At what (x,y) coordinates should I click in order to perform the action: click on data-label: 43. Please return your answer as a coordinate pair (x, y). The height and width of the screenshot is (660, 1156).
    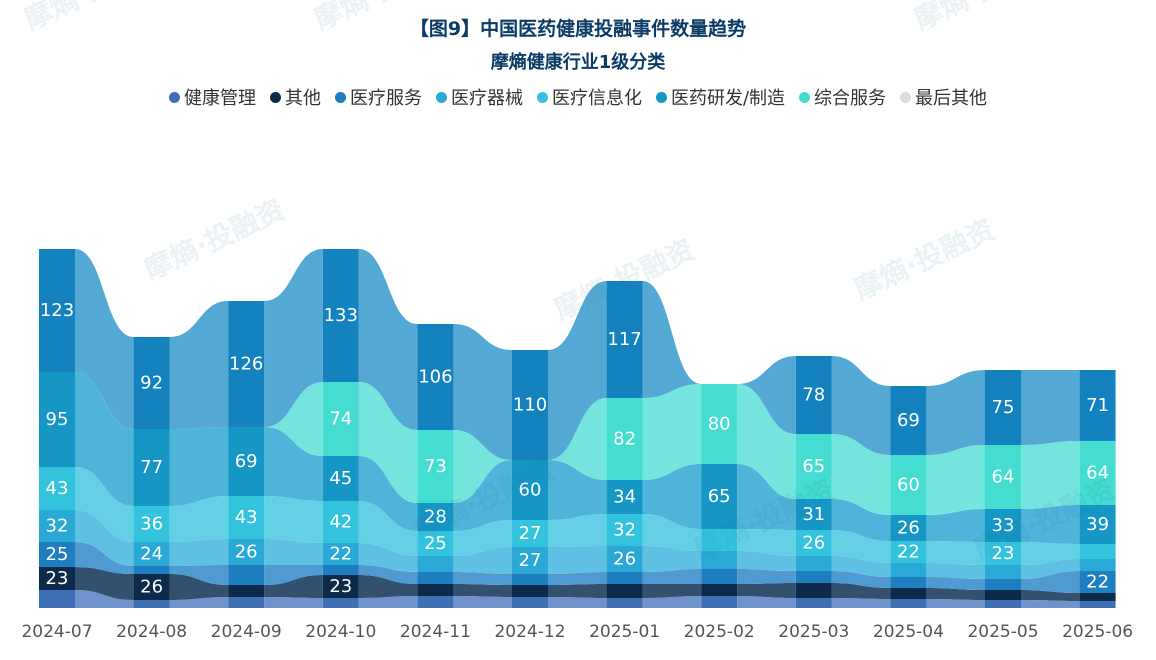
    Looking at the image, I should click on (246, 517).